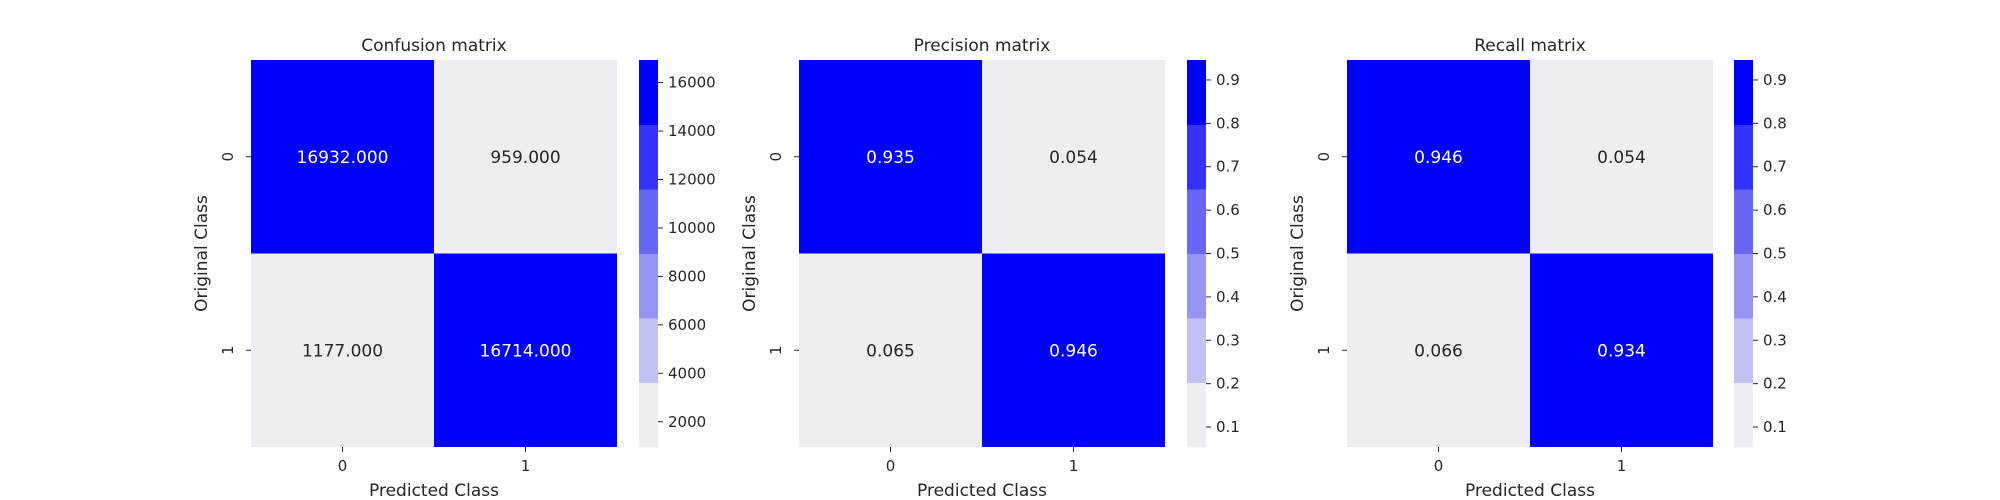 The height and width of the screenshot is (500, 2000). I want to click on cell-value-label: 0.066, so click(1438, 351).